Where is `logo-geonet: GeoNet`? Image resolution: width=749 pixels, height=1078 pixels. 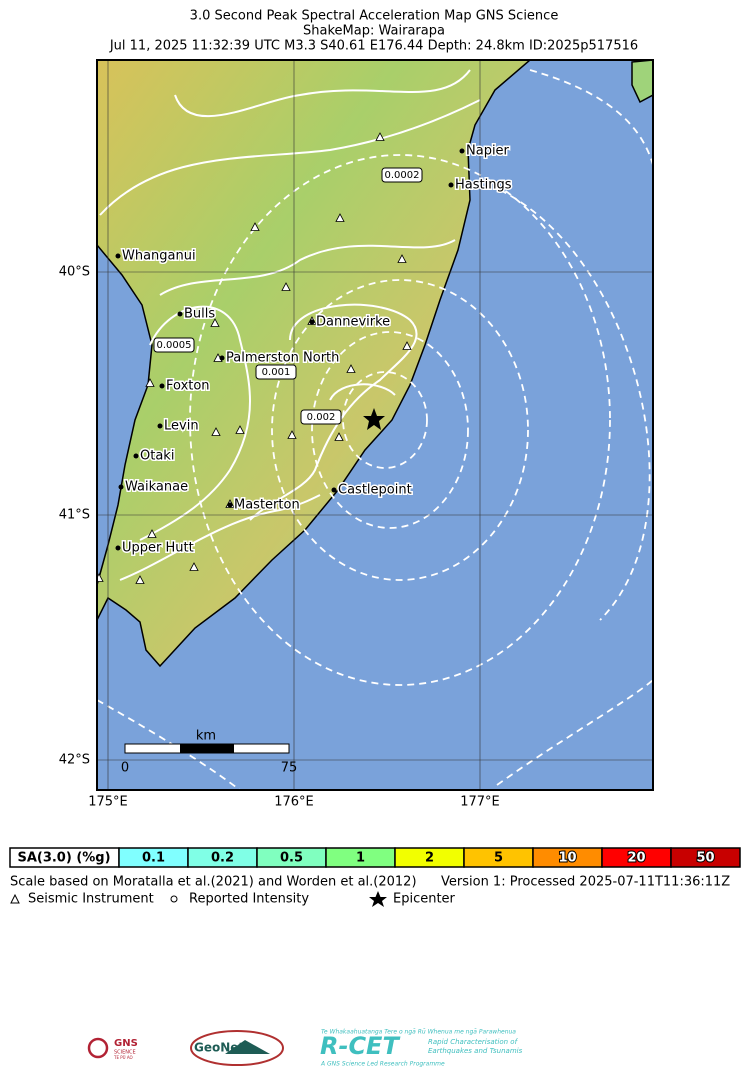
logo-geonet: GeoNet is located at coordinates (237, 1048).